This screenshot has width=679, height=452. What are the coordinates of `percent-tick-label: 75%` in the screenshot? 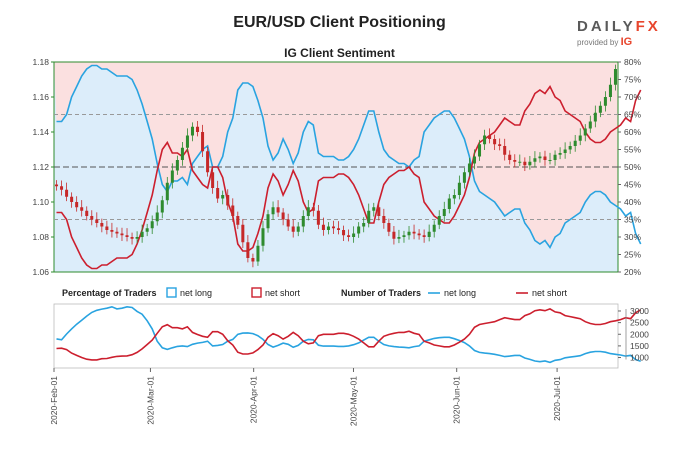 It's located at (632, 80).